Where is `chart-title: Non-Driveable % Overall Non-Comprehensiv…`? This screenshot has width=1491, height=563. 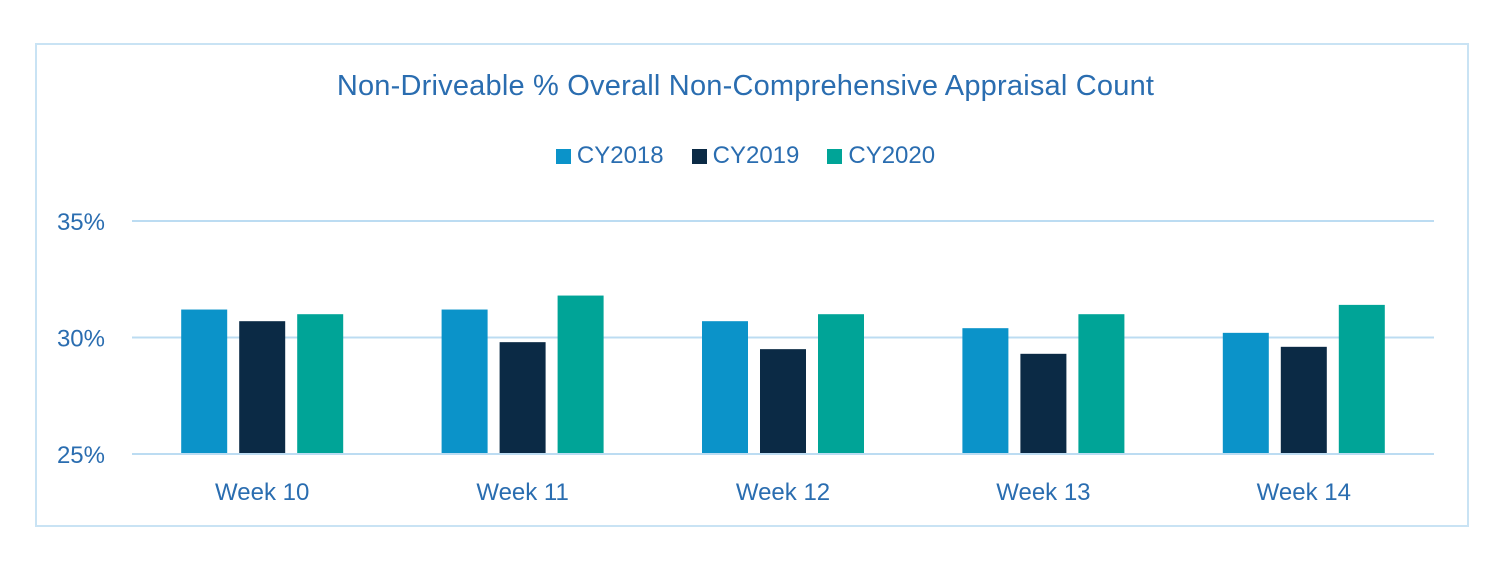
chart-title: Non-Driveable % Overall Non-Comprehensiv… is located at coordinates (745, 86).